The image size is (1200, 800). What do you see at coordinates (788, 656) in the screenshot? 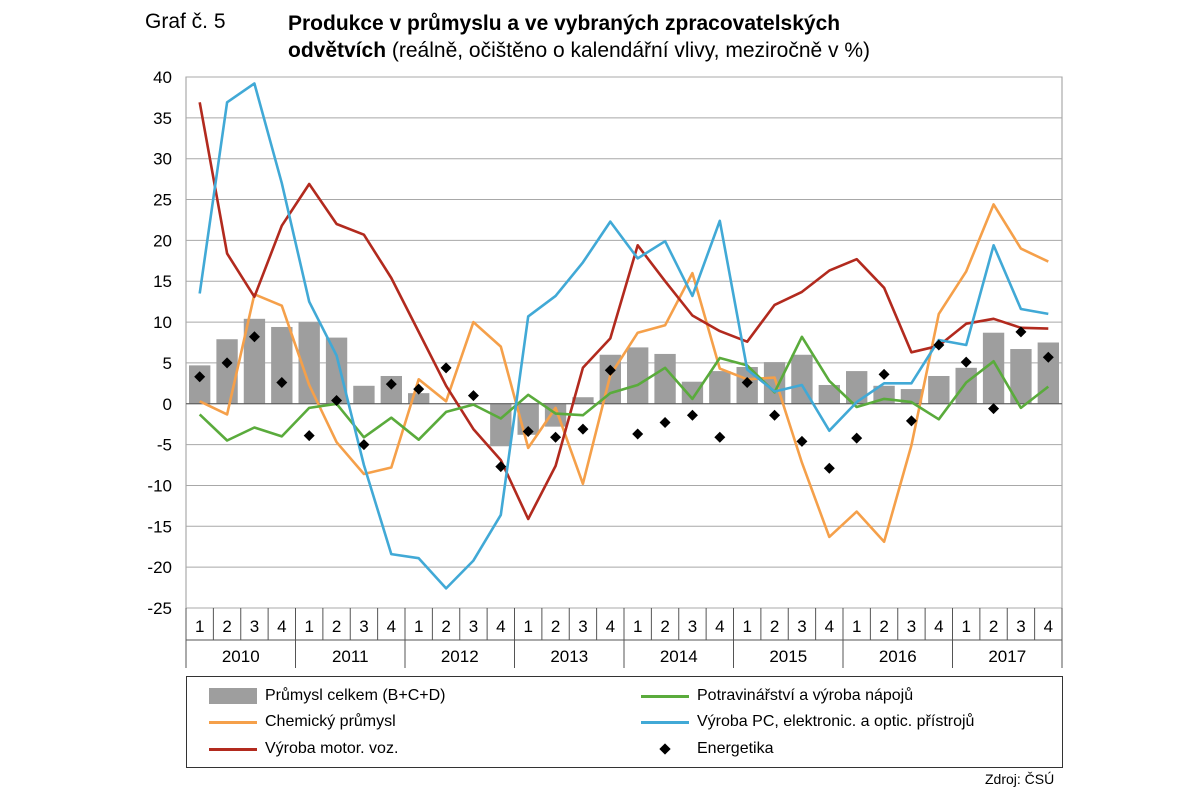
I see `year-label: 2015` at bounding box center [788, 656].